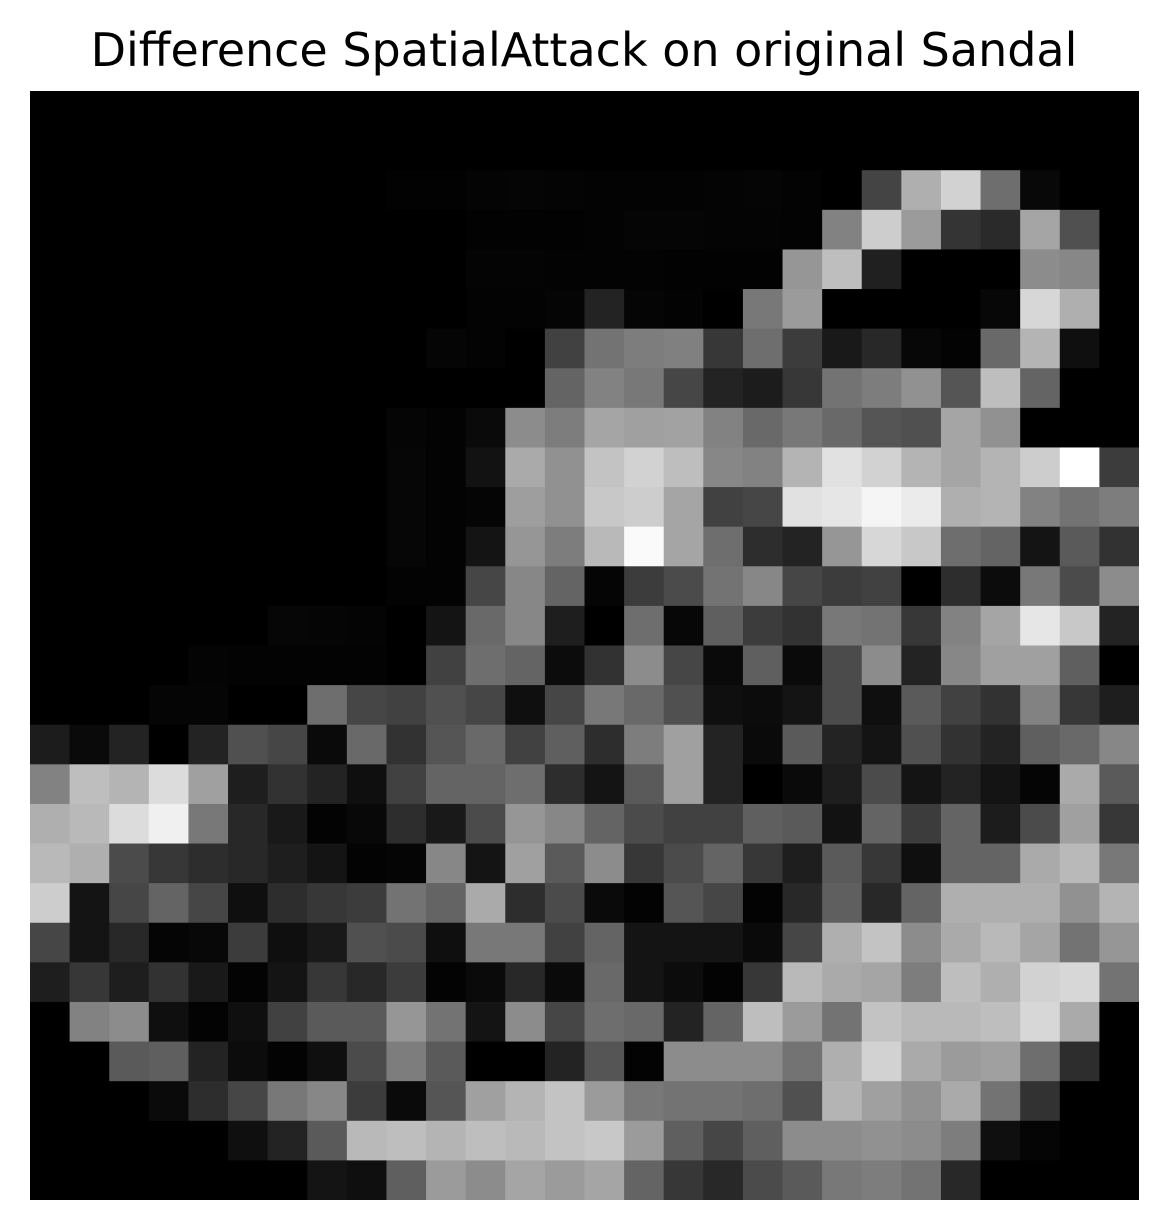 Image resolution: width=1168 pixels, height=1231 pixels. Describe the element at coordinates (803, 230) in the screenshot. I see `heatmap-cell-r3-c19` at that location.